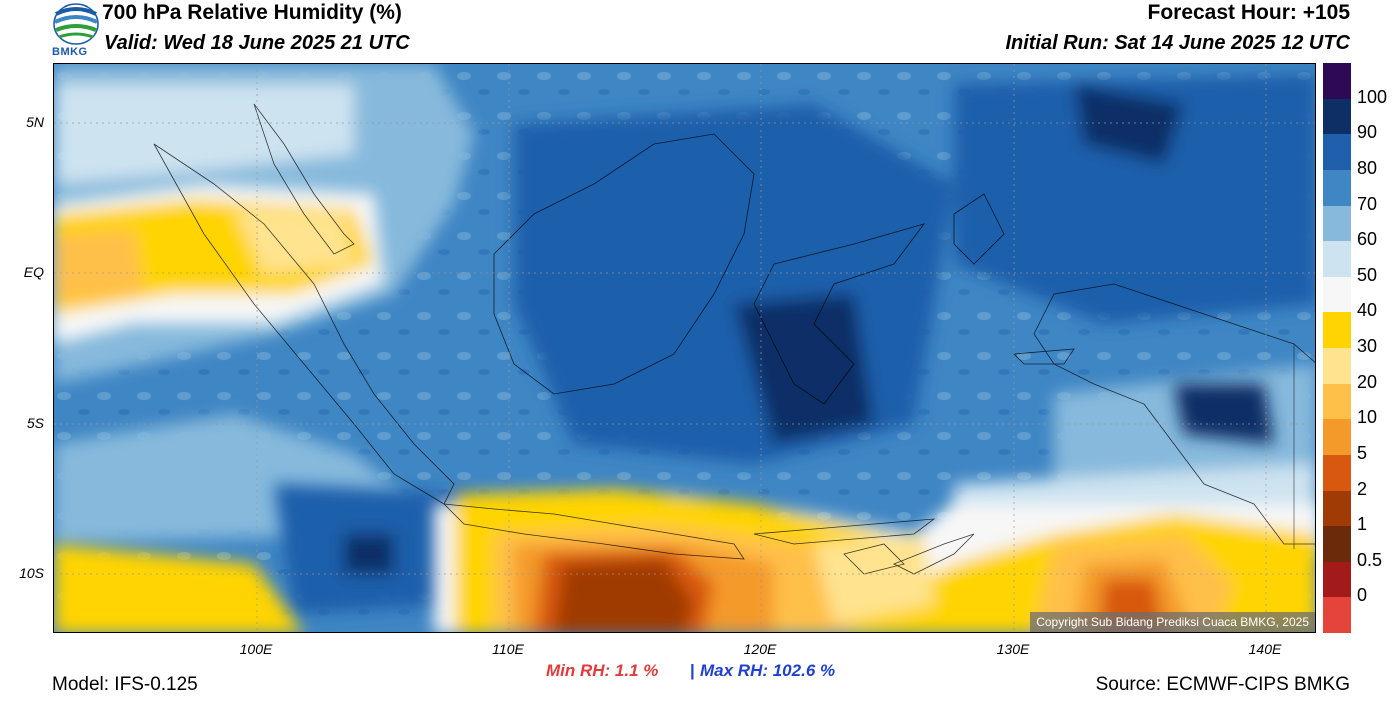 Image resolution: width=1400 pixels, height=709 pixels. I want to click on colorbar-label: 90, so click(1367, 132).